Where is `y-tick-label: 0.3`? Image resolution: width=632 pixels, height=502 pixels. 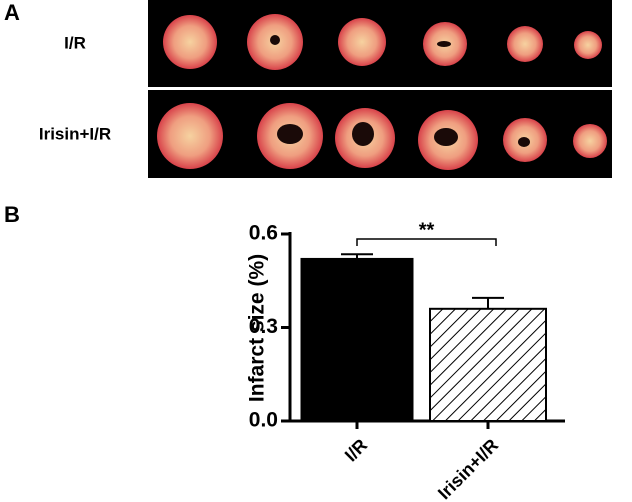
y-tick-label: 0.3 is located at coordinates (263, 326).